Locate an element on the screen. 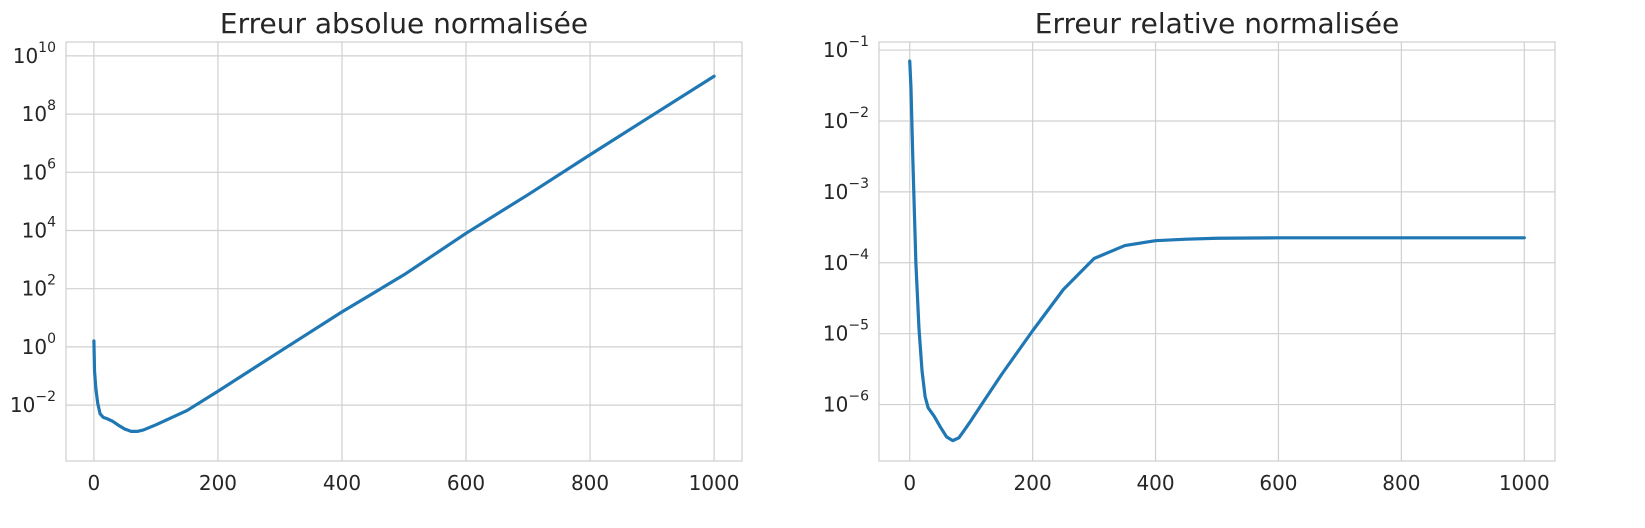 The image size is (1645, 528). chart-title: Erreur relative normalisée is located at coordinates (1217, 23).